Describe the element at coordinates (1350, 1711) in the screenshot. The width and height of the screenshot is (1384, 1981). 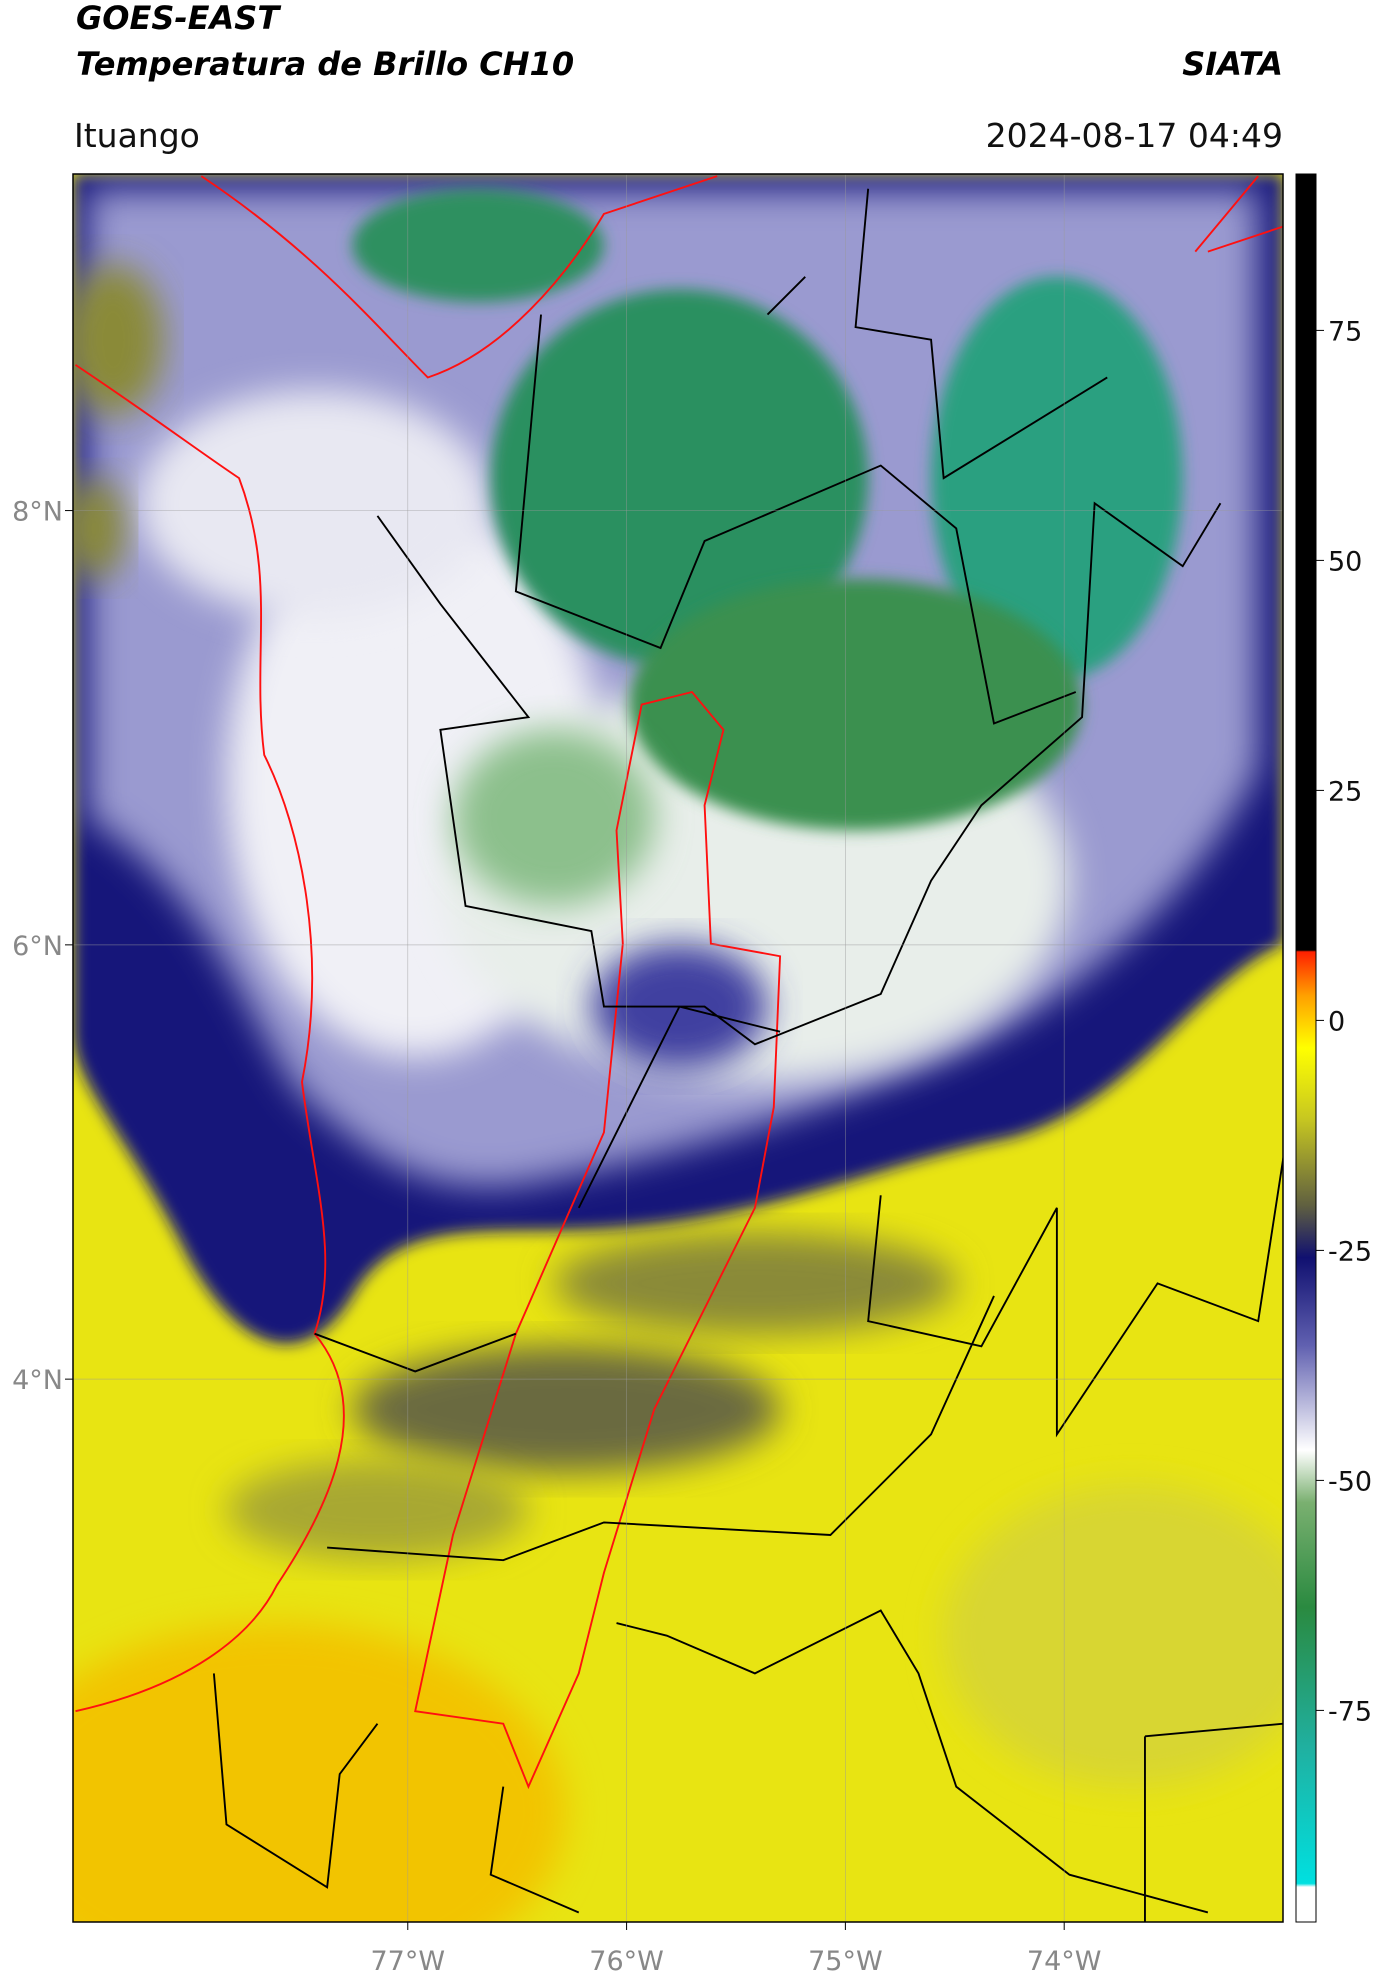
I see `colorbar-tick-label: -75` at that location.